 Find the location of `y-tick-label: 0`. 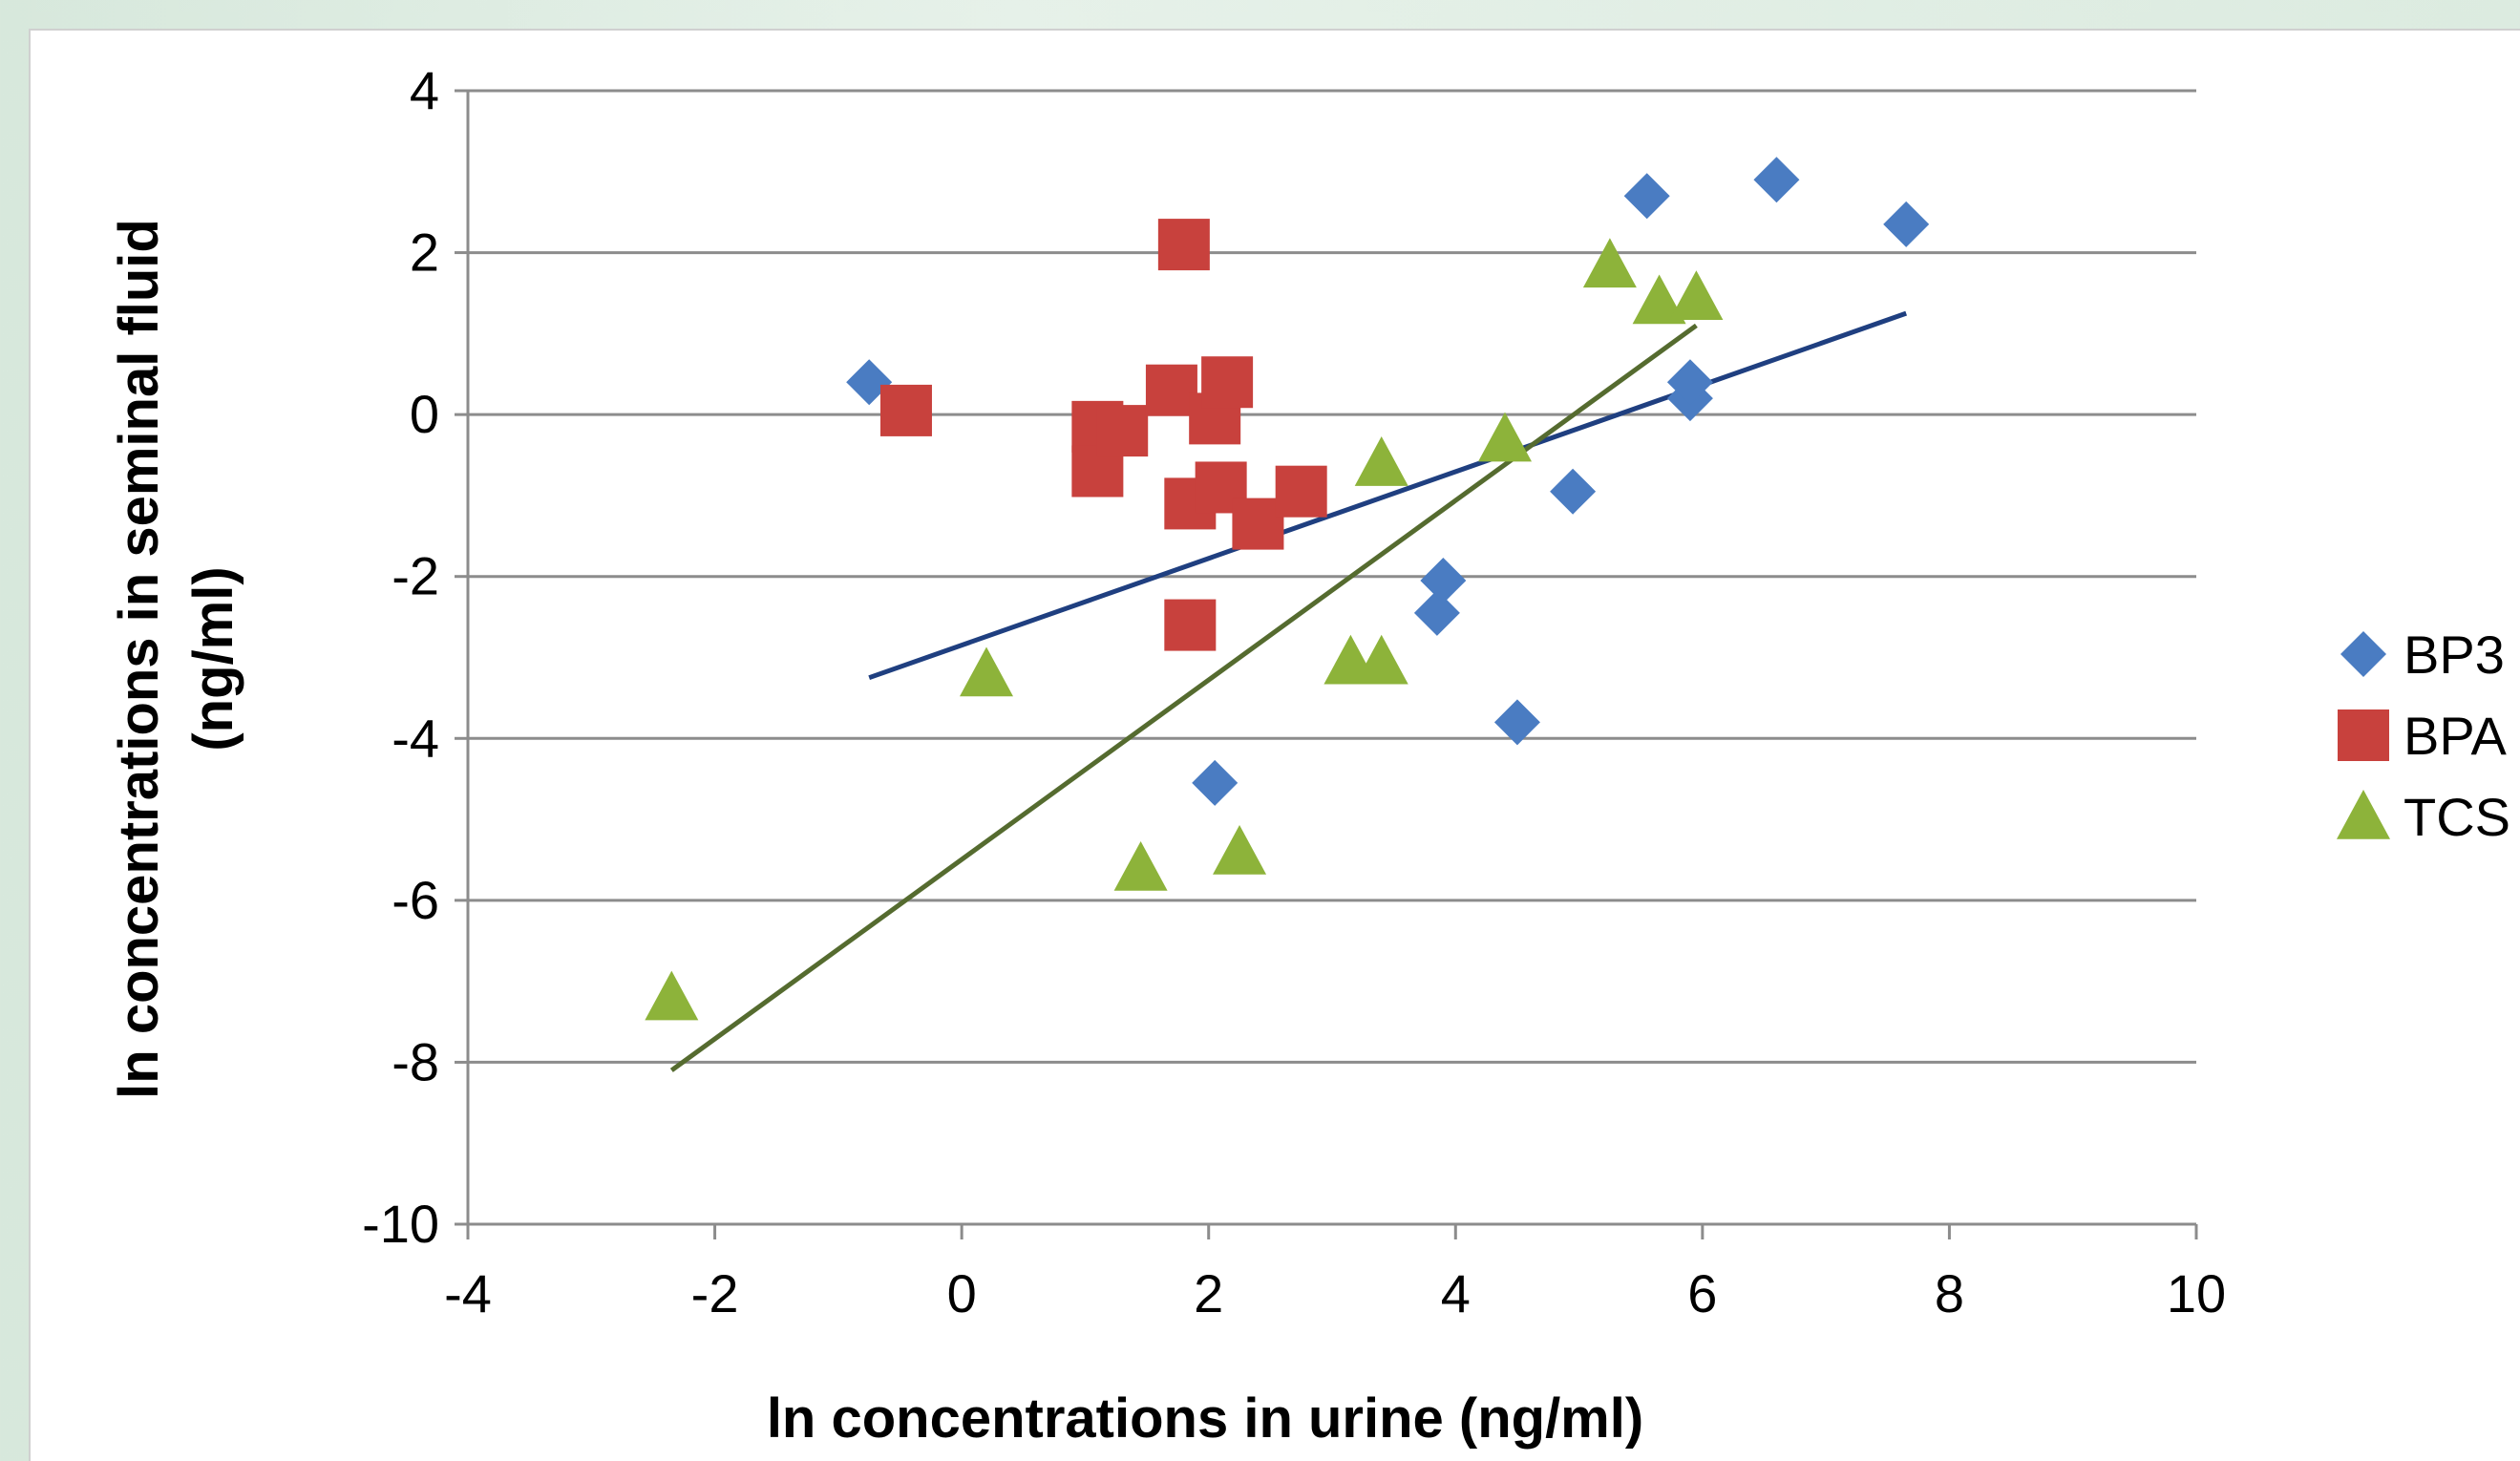

y-tick-label: 0 is located at coordinates (424, 414).